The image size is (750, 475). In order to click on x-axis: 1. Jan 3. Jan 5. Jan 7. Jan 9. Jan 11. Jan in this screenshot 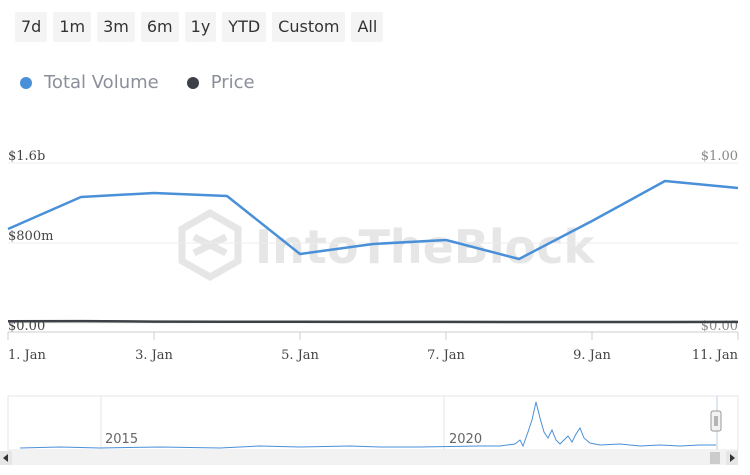, I will do `click(373, 347)`.